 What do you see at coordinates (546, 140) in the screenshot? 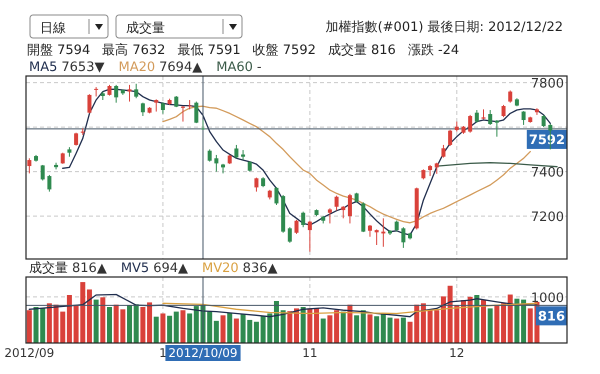
I see `ref-line-label: 7592` at bounding box center [546, 140].